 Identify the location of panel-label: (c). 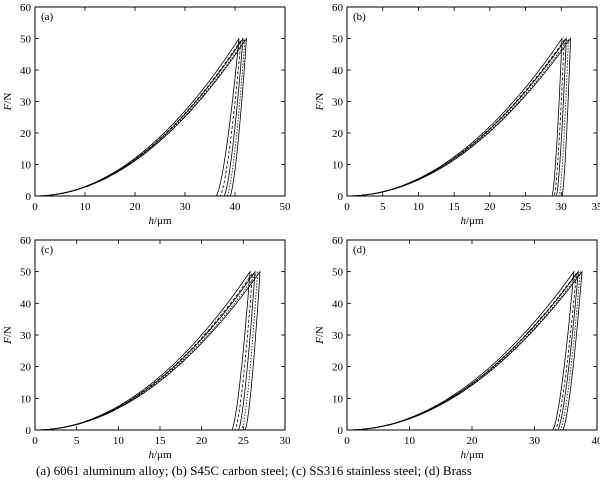
(47, 250).